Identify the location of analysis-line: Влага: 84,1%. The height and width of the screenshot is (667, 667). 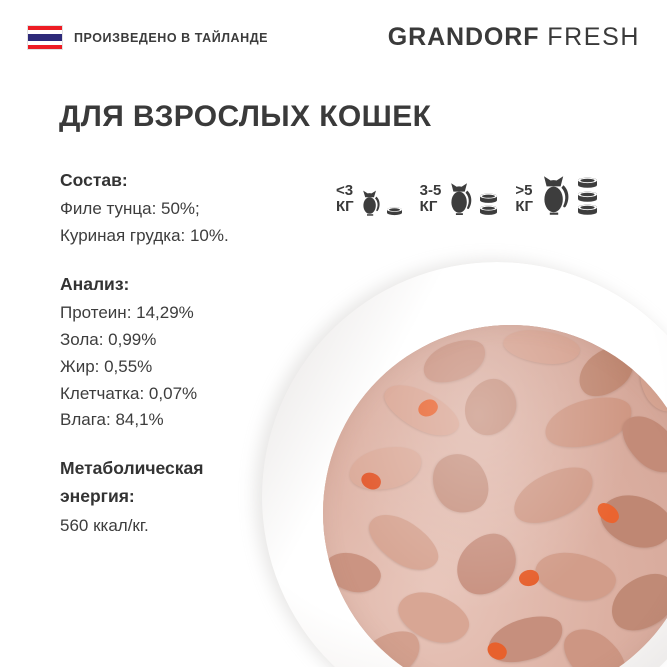
(112, 420).